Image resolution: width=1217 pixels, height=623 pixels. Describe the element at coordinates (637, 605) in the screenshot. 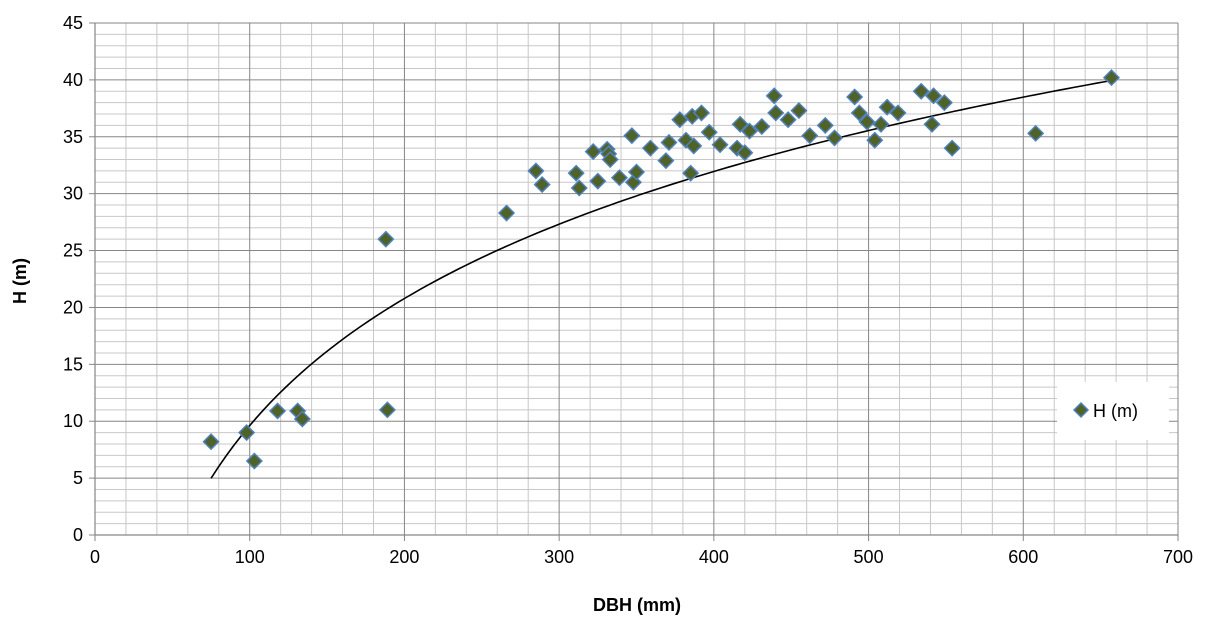

I see `x-axis-title: DBH (mm)` at that location.